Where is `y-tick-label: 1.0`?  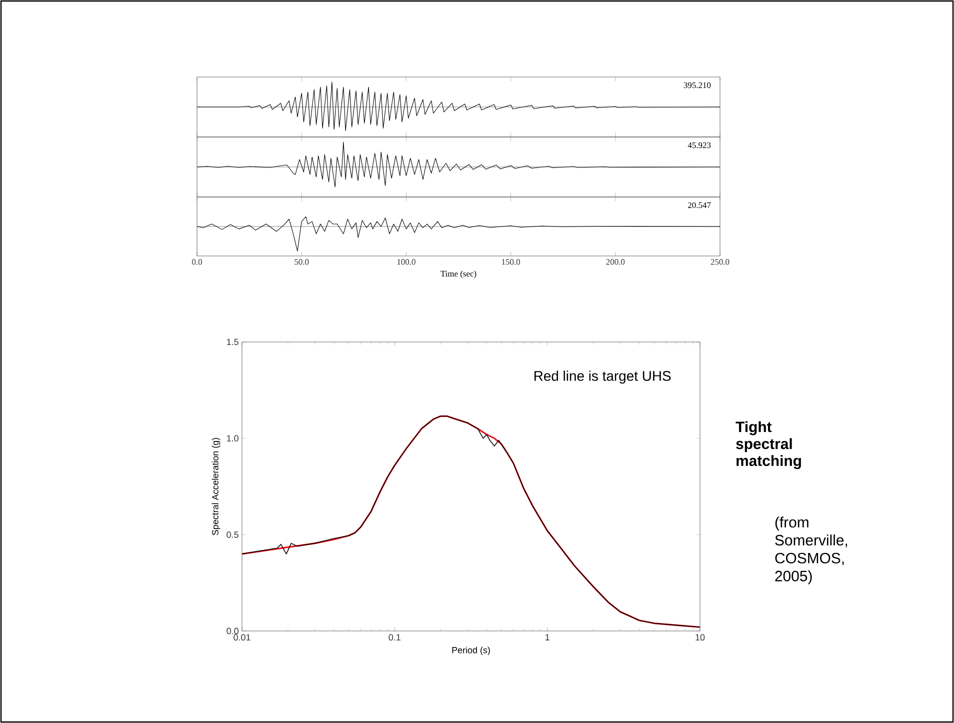 y-tick-label: 1.0 is located at coordinates (232, 438).